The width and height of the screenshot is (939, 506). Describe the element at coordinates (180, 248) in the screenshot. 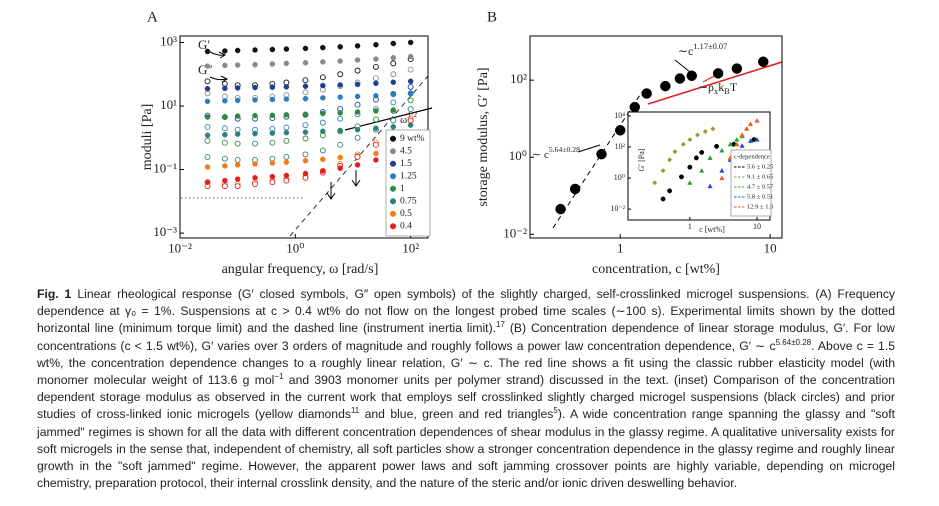

I see `x-tick-label: 10⁻²` at that location.